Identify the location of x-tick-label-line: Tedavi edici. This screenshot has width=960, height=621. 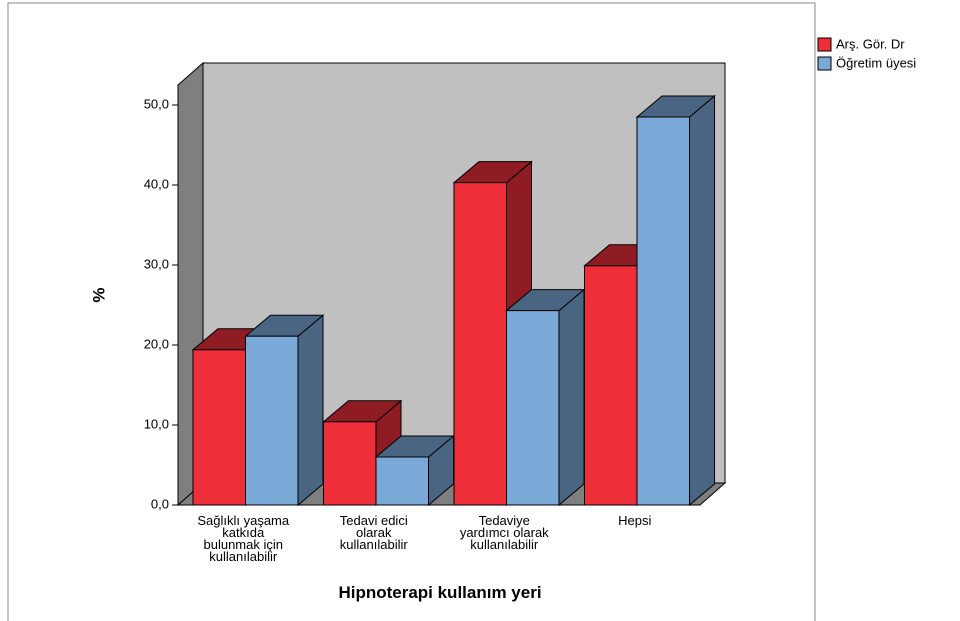
(374, 520).